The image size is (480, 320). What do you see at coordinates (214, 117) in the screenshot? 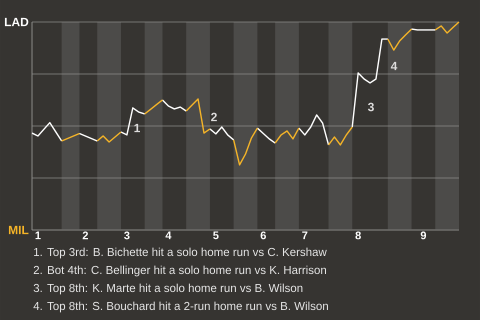
I see `annotation: 2` at bounding box center [214, 117].